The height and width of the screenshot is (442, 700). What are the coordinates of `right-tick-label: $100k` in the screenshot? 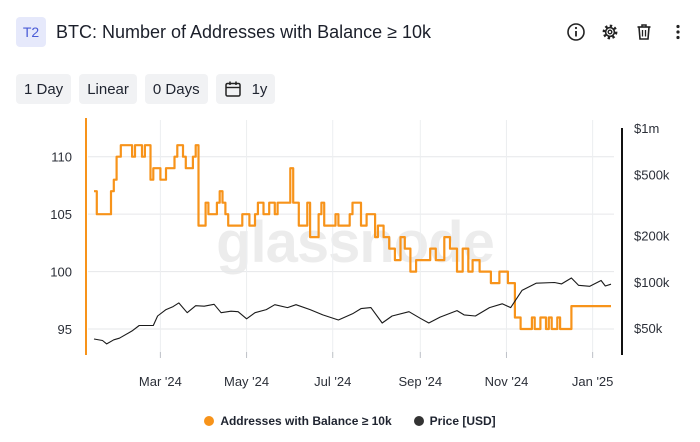 It's located at (652, 282).